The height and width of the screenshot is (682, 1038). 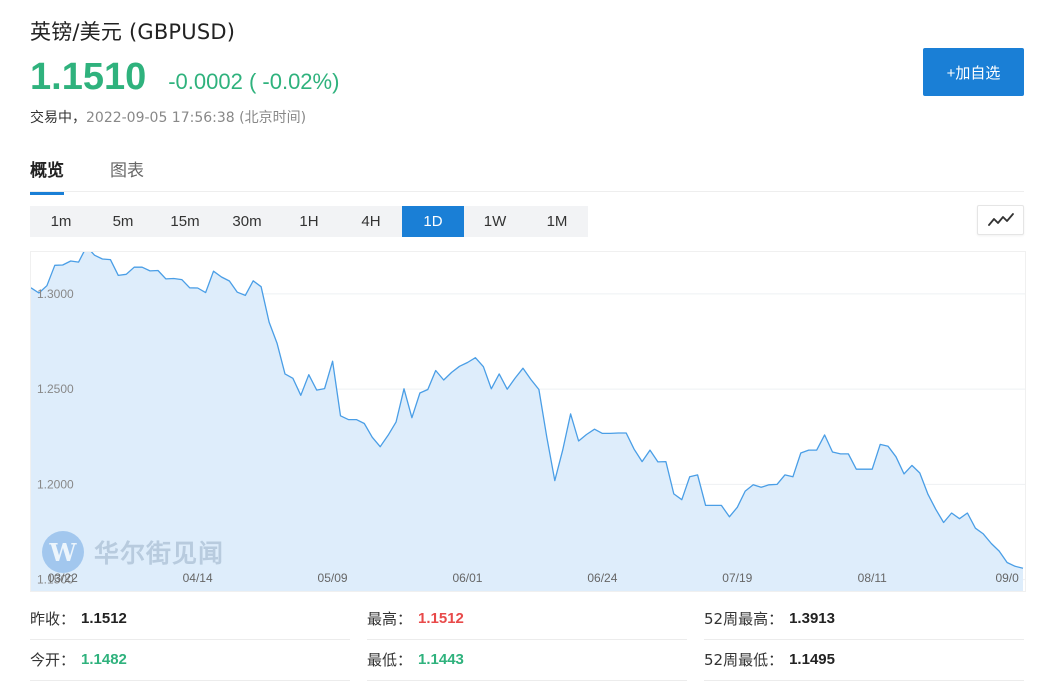 I want to click on y-tick-label: 1.3000, so click(x=55, y=294).